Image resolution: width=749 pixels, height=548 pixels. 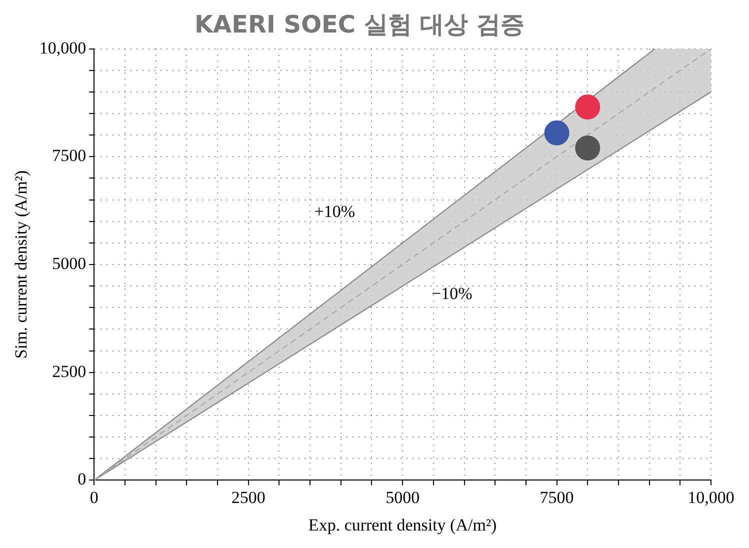 What do you see at coordinates (452, 294) in the screenshot?
I see `annotation: −10%` at bounding box center [452, 294].